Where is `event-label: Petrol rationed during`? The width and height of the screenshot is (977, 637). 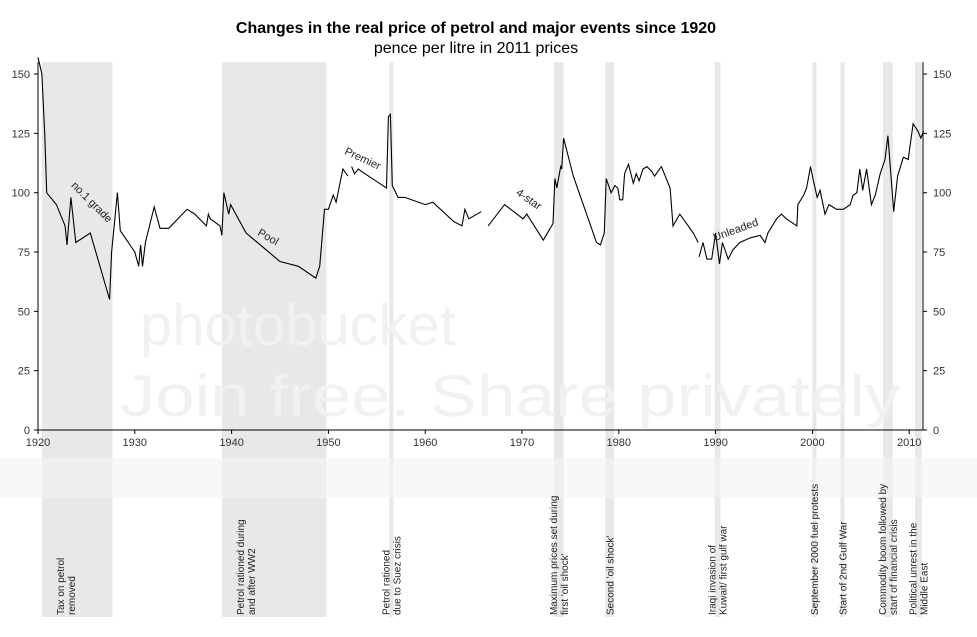 event-label: Petrol rationed during is located at coordinates (241, 567).